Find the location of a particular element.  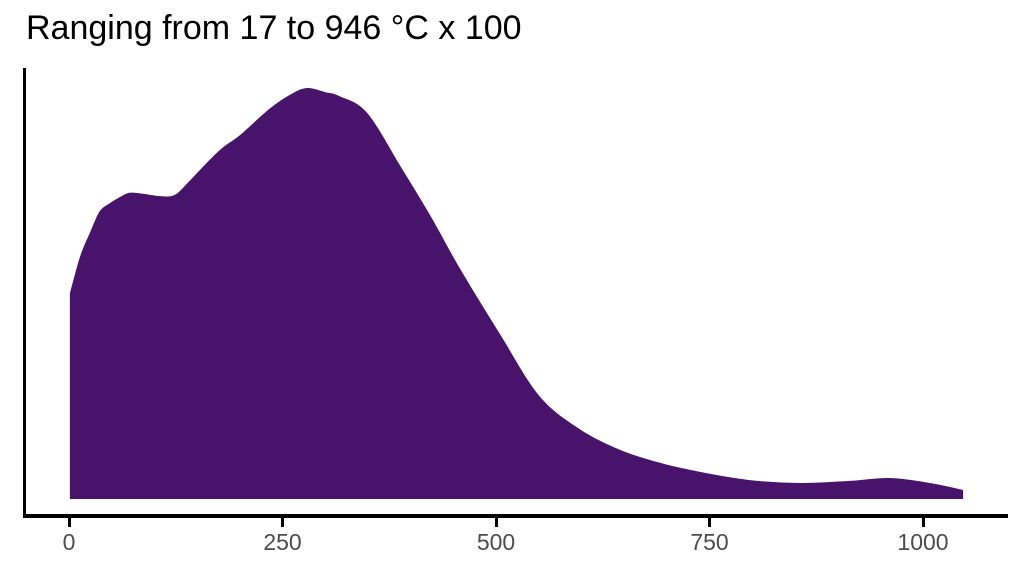

chart-title: Ranging from 17 to 946 °C x 100 is located at coordinates (274, 28).